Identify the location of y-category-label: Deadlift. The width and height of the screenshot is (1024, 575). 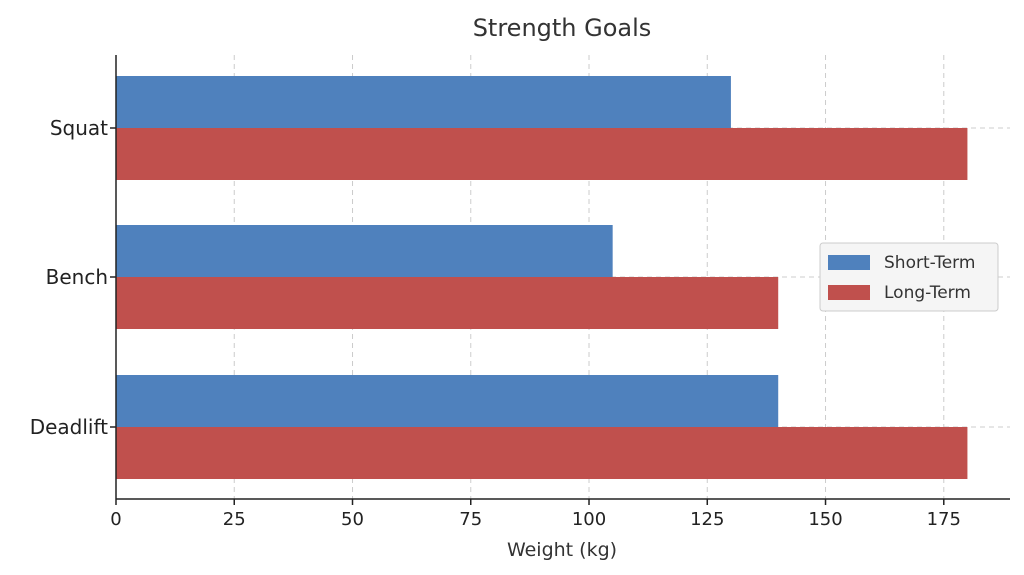
(69, 427).